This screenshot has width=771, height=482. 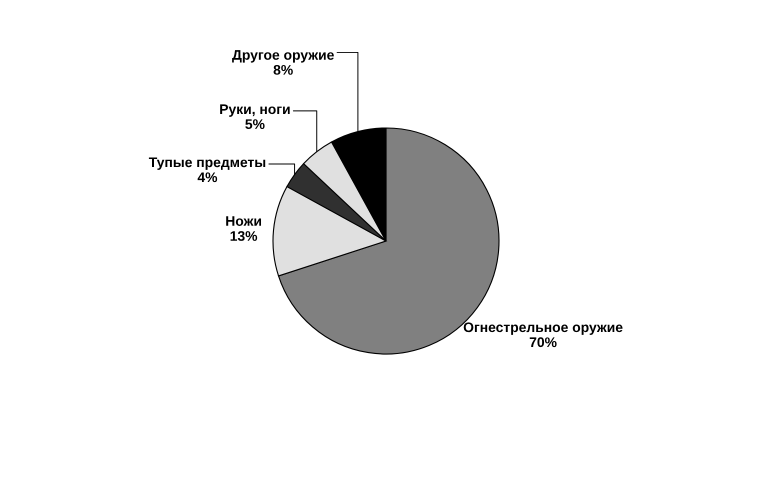 What do you see at coordinates (255, 110) in the screenshot?
I see `slice-label: Руки, ноги` at bounding box center [255, 110].